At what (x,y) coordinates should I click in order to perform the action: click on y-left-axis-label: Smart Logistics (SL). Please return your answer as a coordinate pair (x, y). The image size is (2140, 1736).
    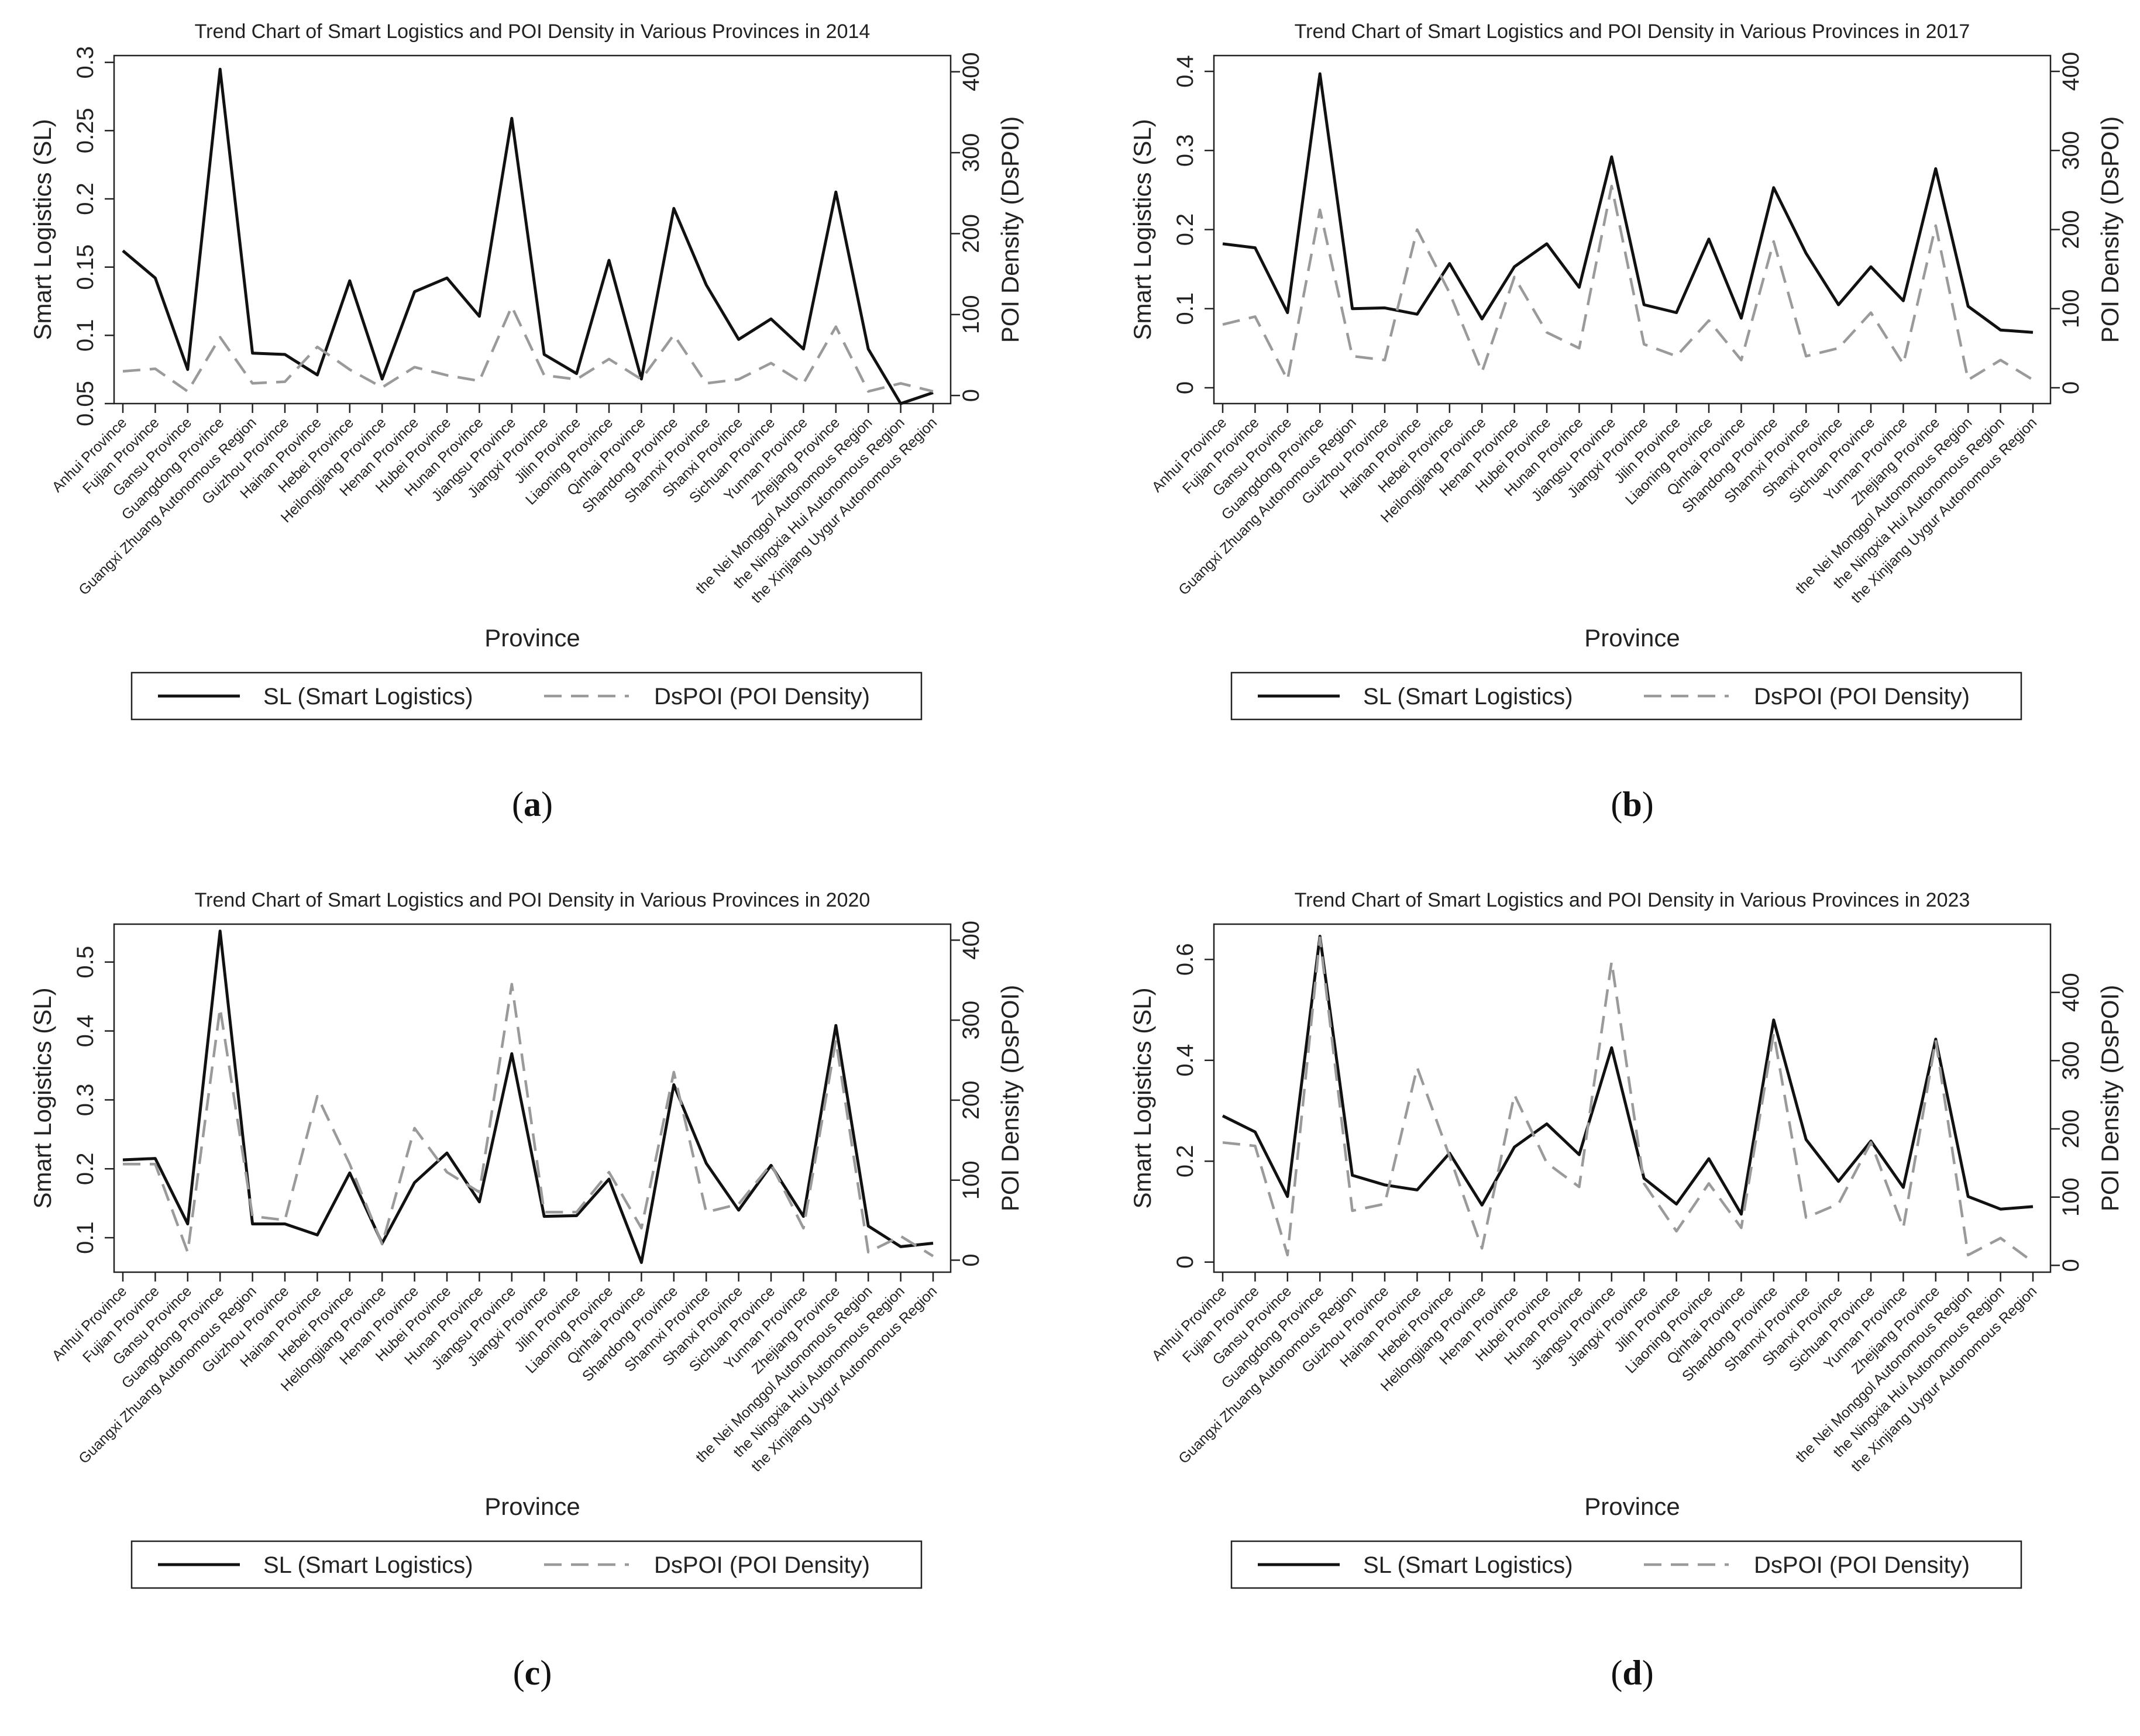
    Looking at the image, I should click on (42, 229).